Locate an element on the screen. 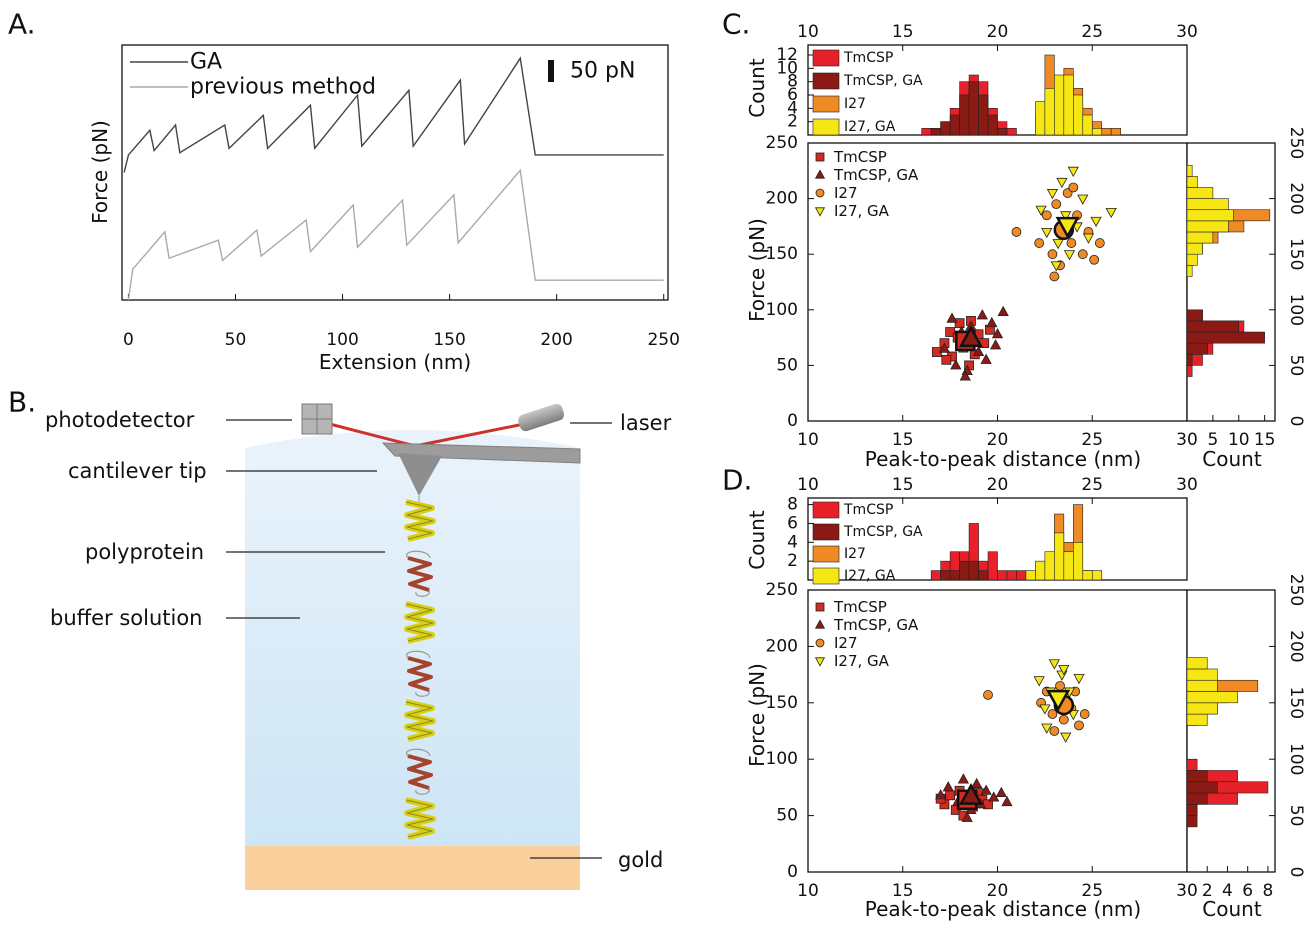 This screenshot has width=1314, height=926. y-tick-label: 12 is located at coordinates (787, 55).